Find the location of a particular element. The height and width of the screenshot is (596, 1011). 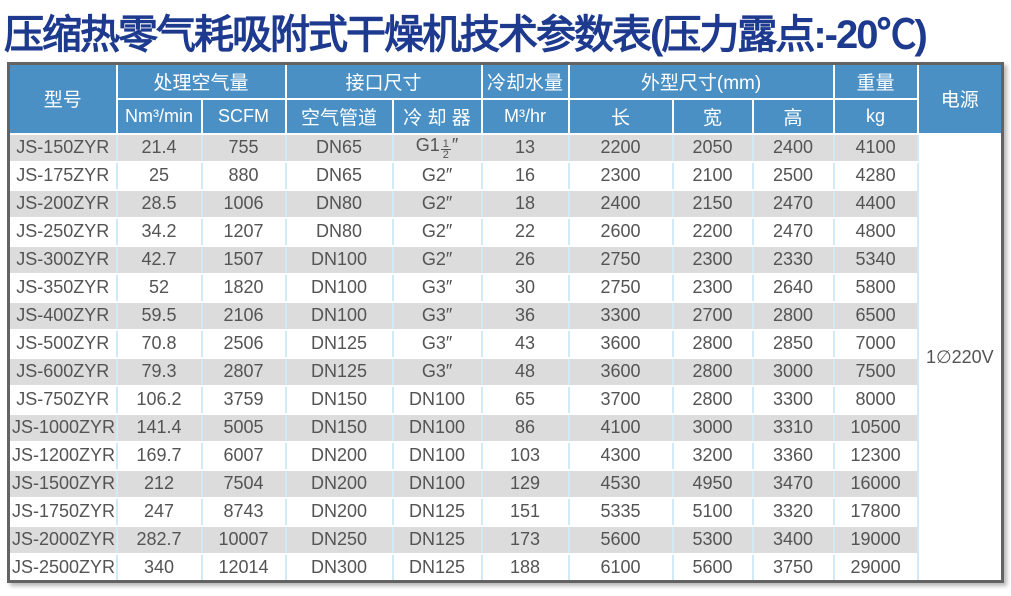

col-header-height: 高 is located at coordinates (793, 116).